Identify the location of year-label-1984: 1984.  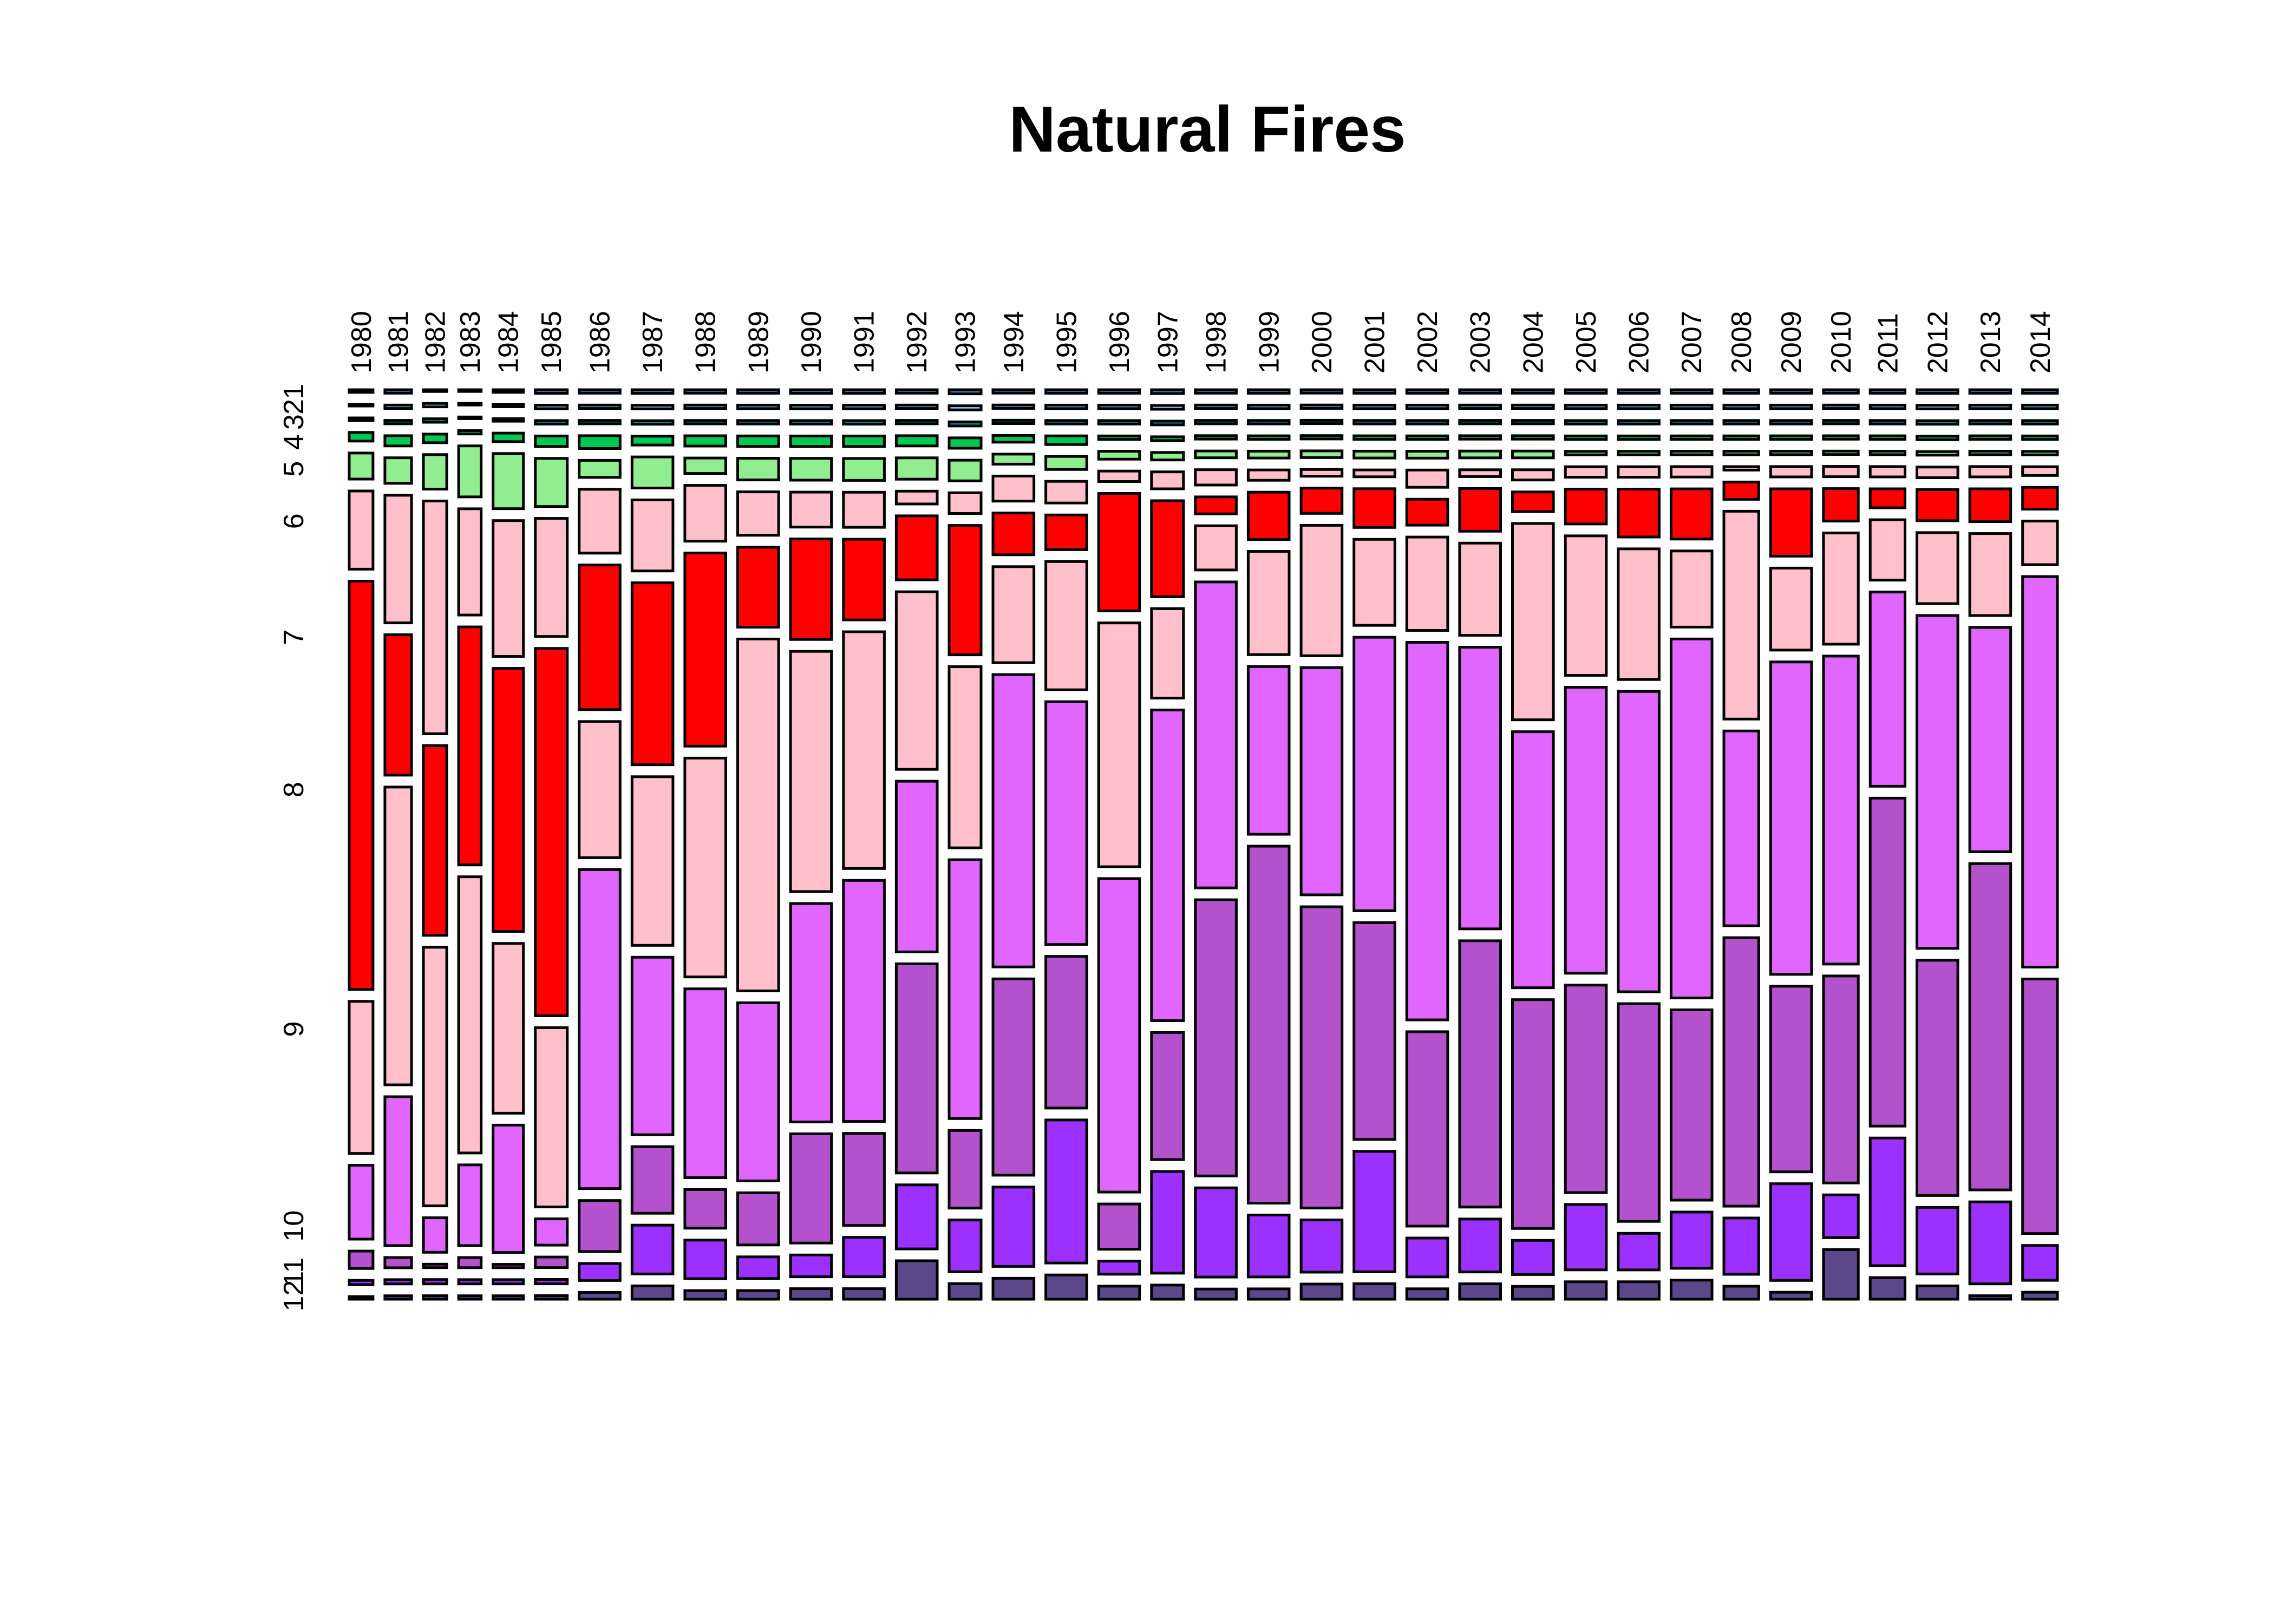
(509, 343).